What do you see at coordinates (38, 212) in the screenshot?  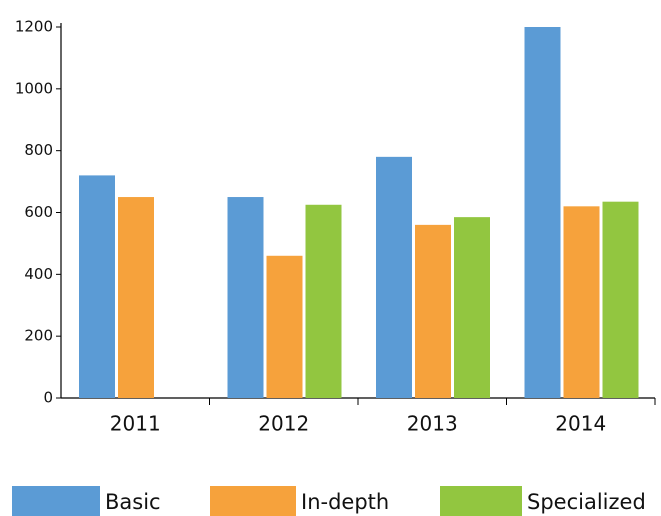 I see `y-tick-label: 600` at bounding box center [38, 212].